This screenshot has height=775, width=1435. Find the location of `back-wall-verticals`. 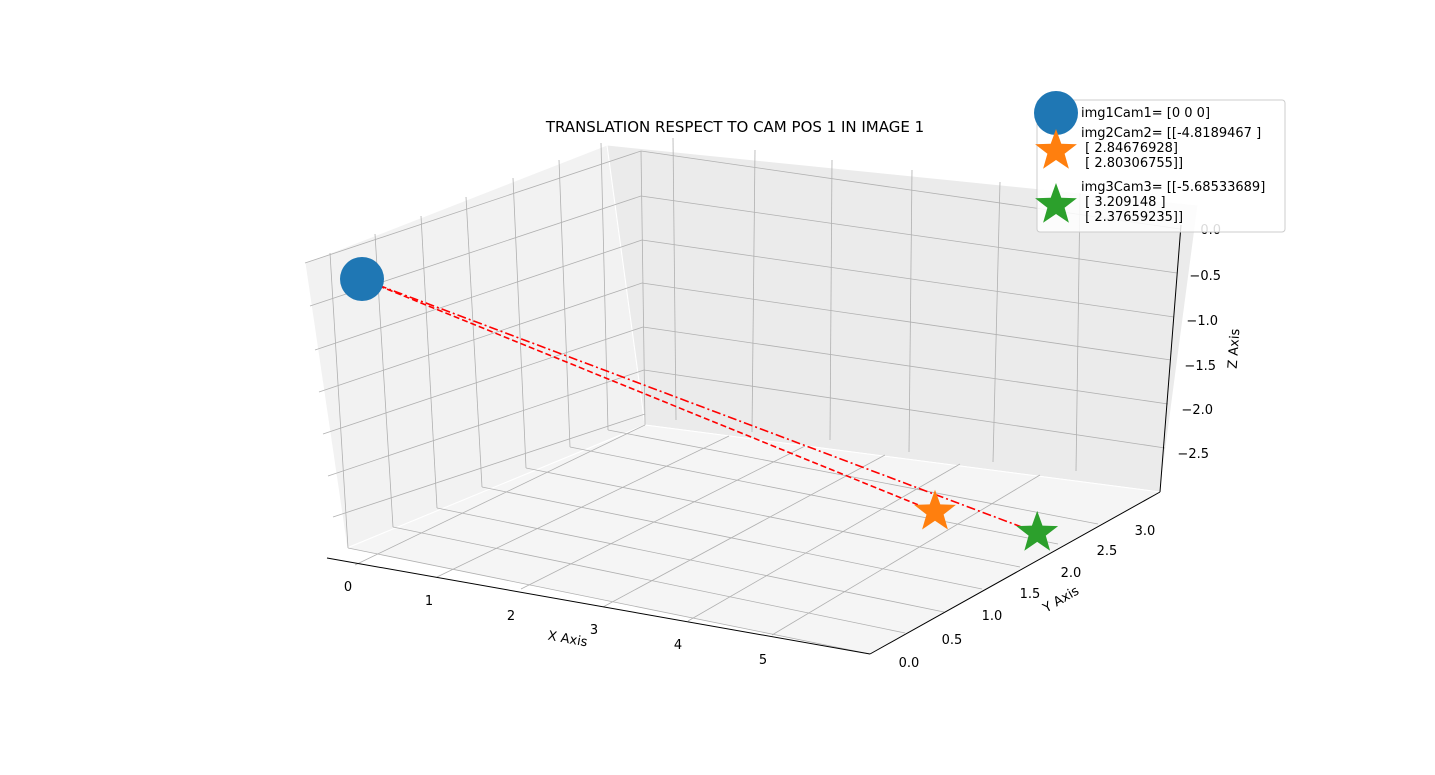

back-wall-verticals is located at coordinates (876, 304).